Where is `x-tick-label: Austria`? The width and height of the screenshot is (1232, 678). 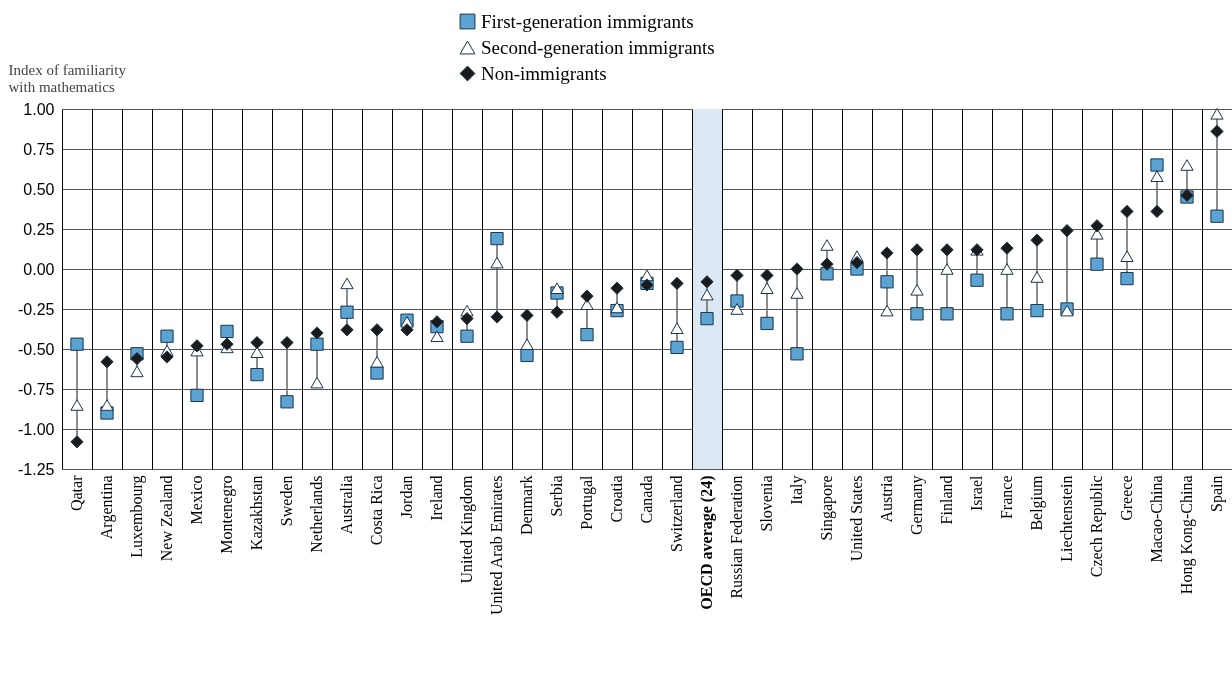 x-tick-label: Austria is located at coordinates (886, 499).